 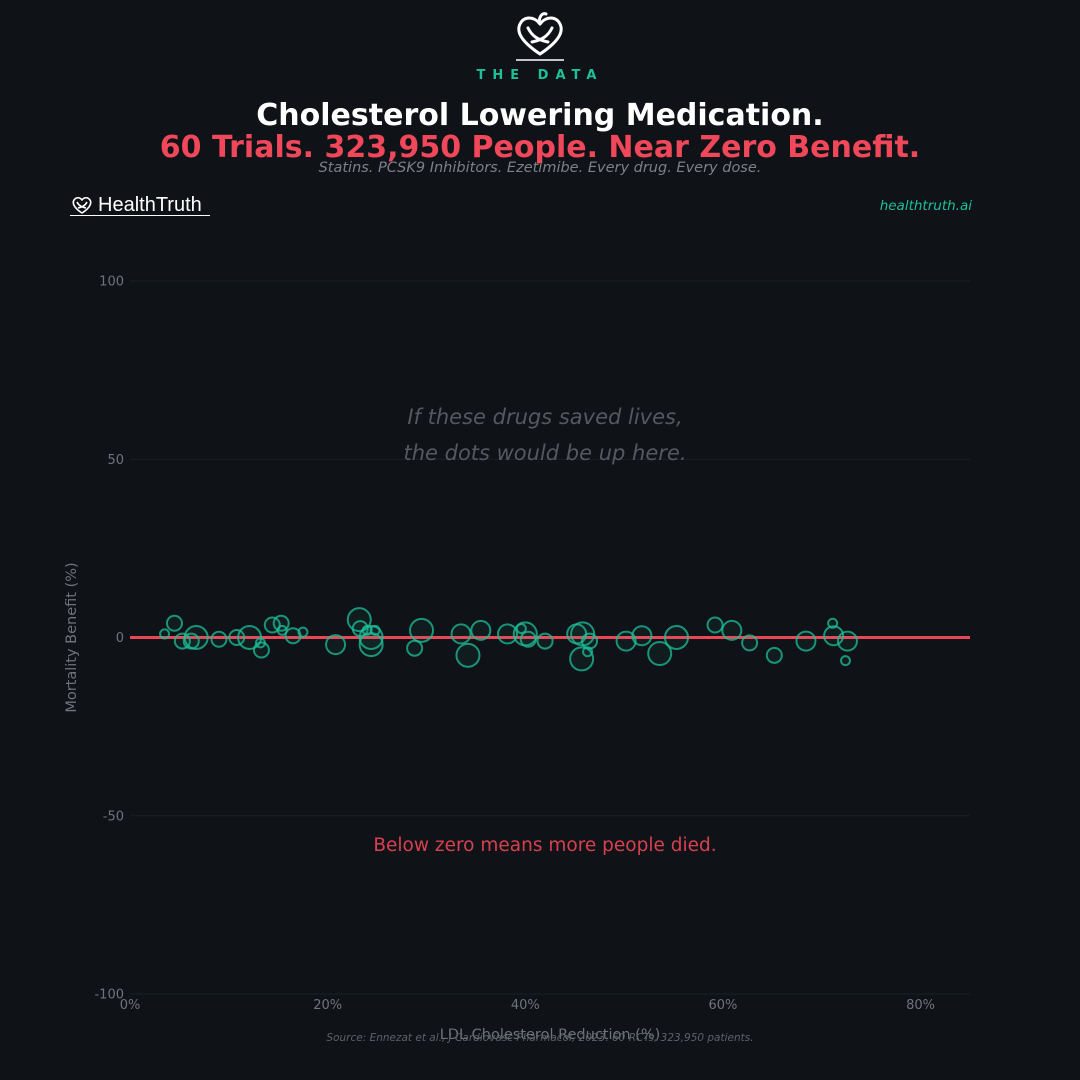 I want to click on brand-underline, so click(x=140, y=215).